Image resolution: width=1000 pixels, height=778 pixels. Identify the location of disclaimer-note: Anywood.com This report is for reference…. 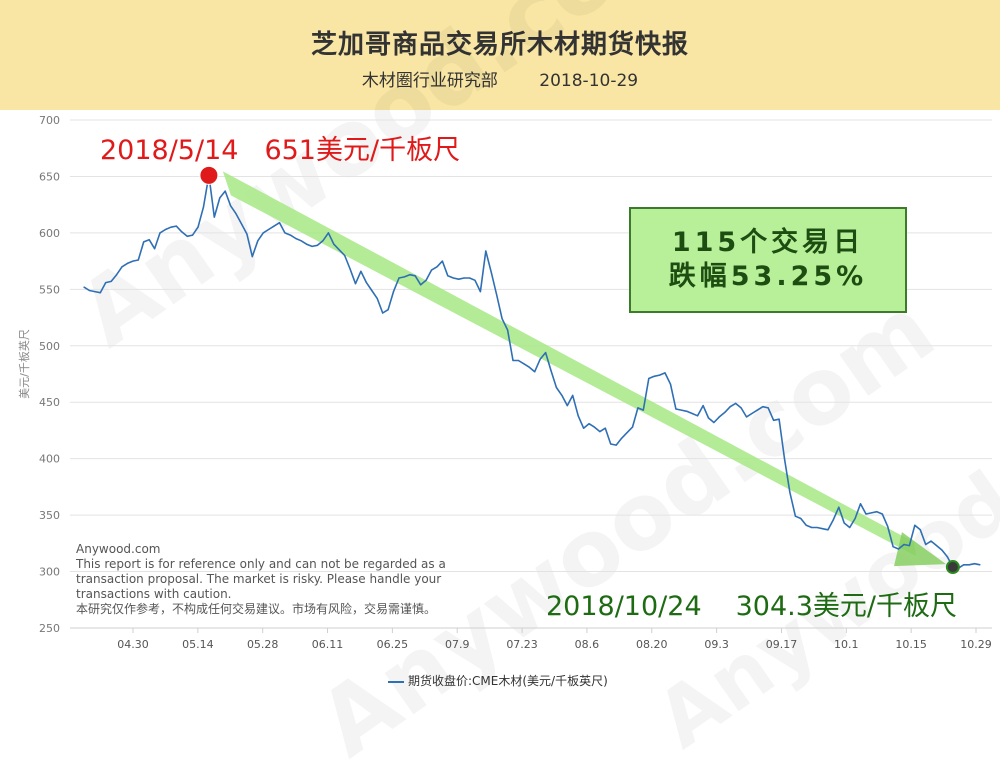
(276, 579).